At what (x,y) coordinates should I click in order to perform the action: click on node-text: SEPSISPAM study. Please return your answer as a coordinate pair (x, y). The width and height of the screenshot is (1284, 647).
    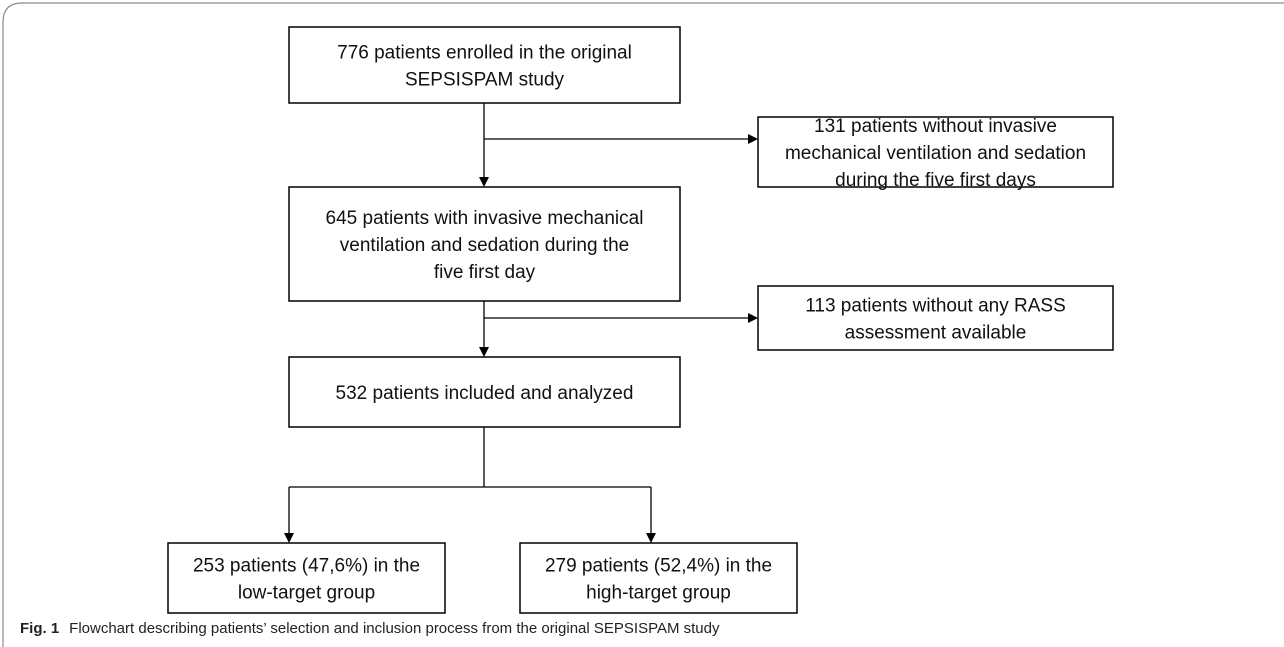
    Looking at the image, I should click on (485, 80).